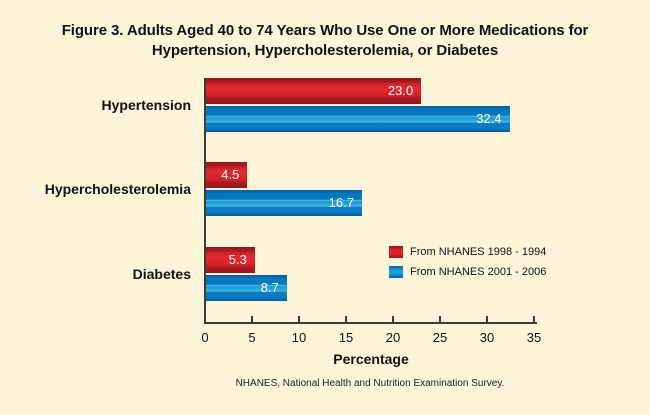 The width and height of the screenshot is (650, 415). I want to click on legend-item-nhanes-1998-1994: From NHANES 1998 - 1994, so click(467, 252).